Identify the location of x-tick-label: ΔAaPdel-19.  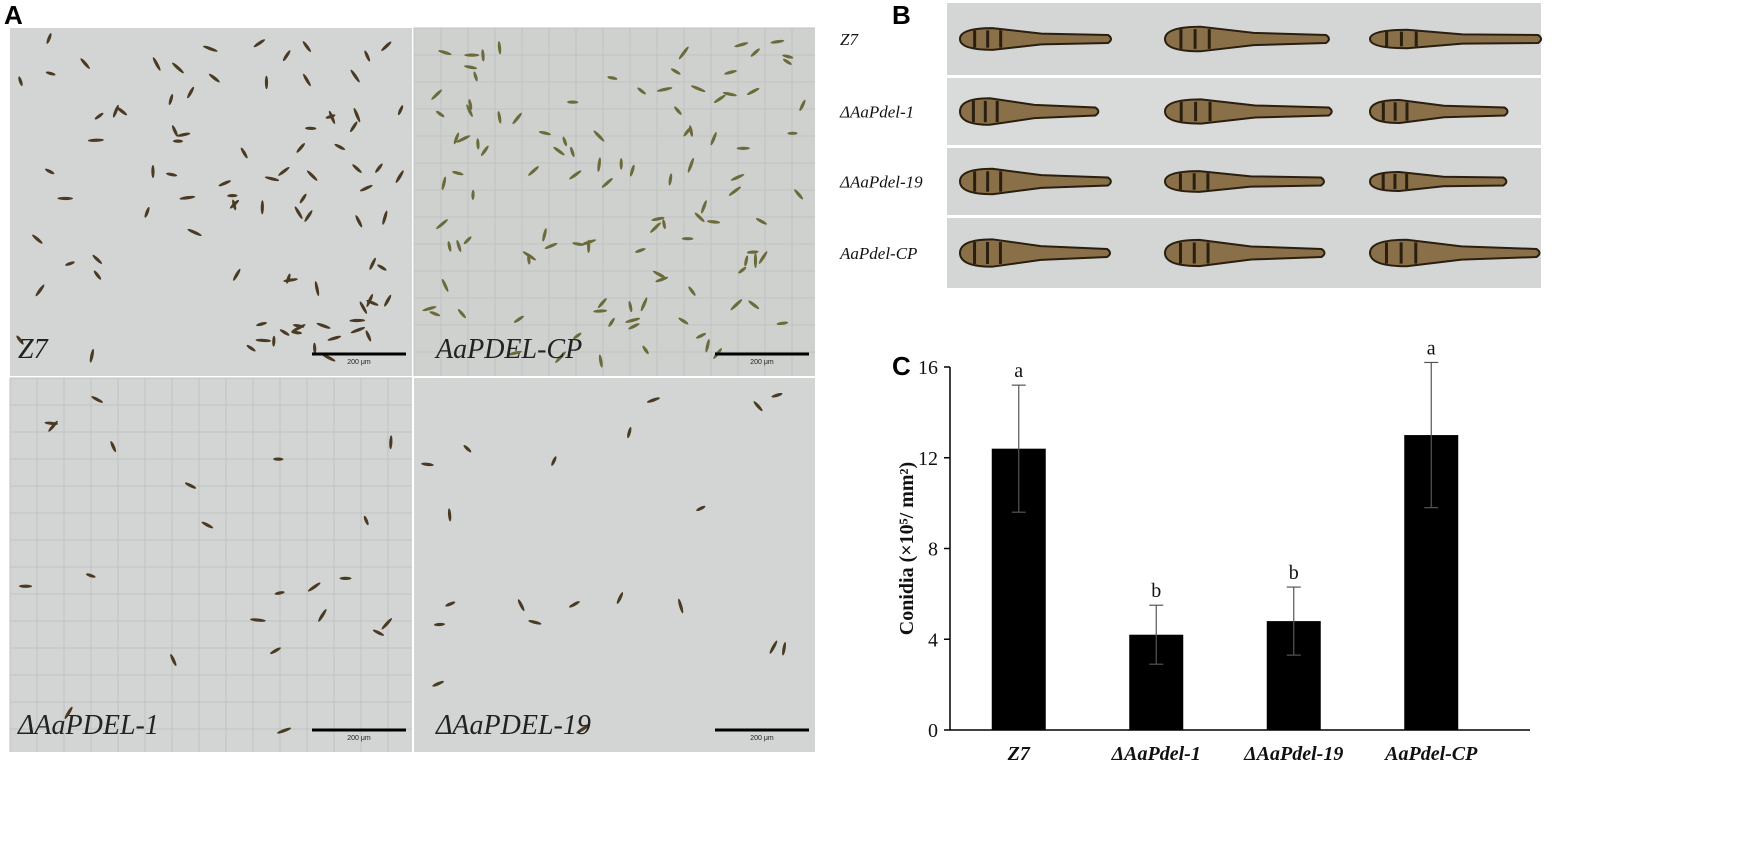
(1293, 754).